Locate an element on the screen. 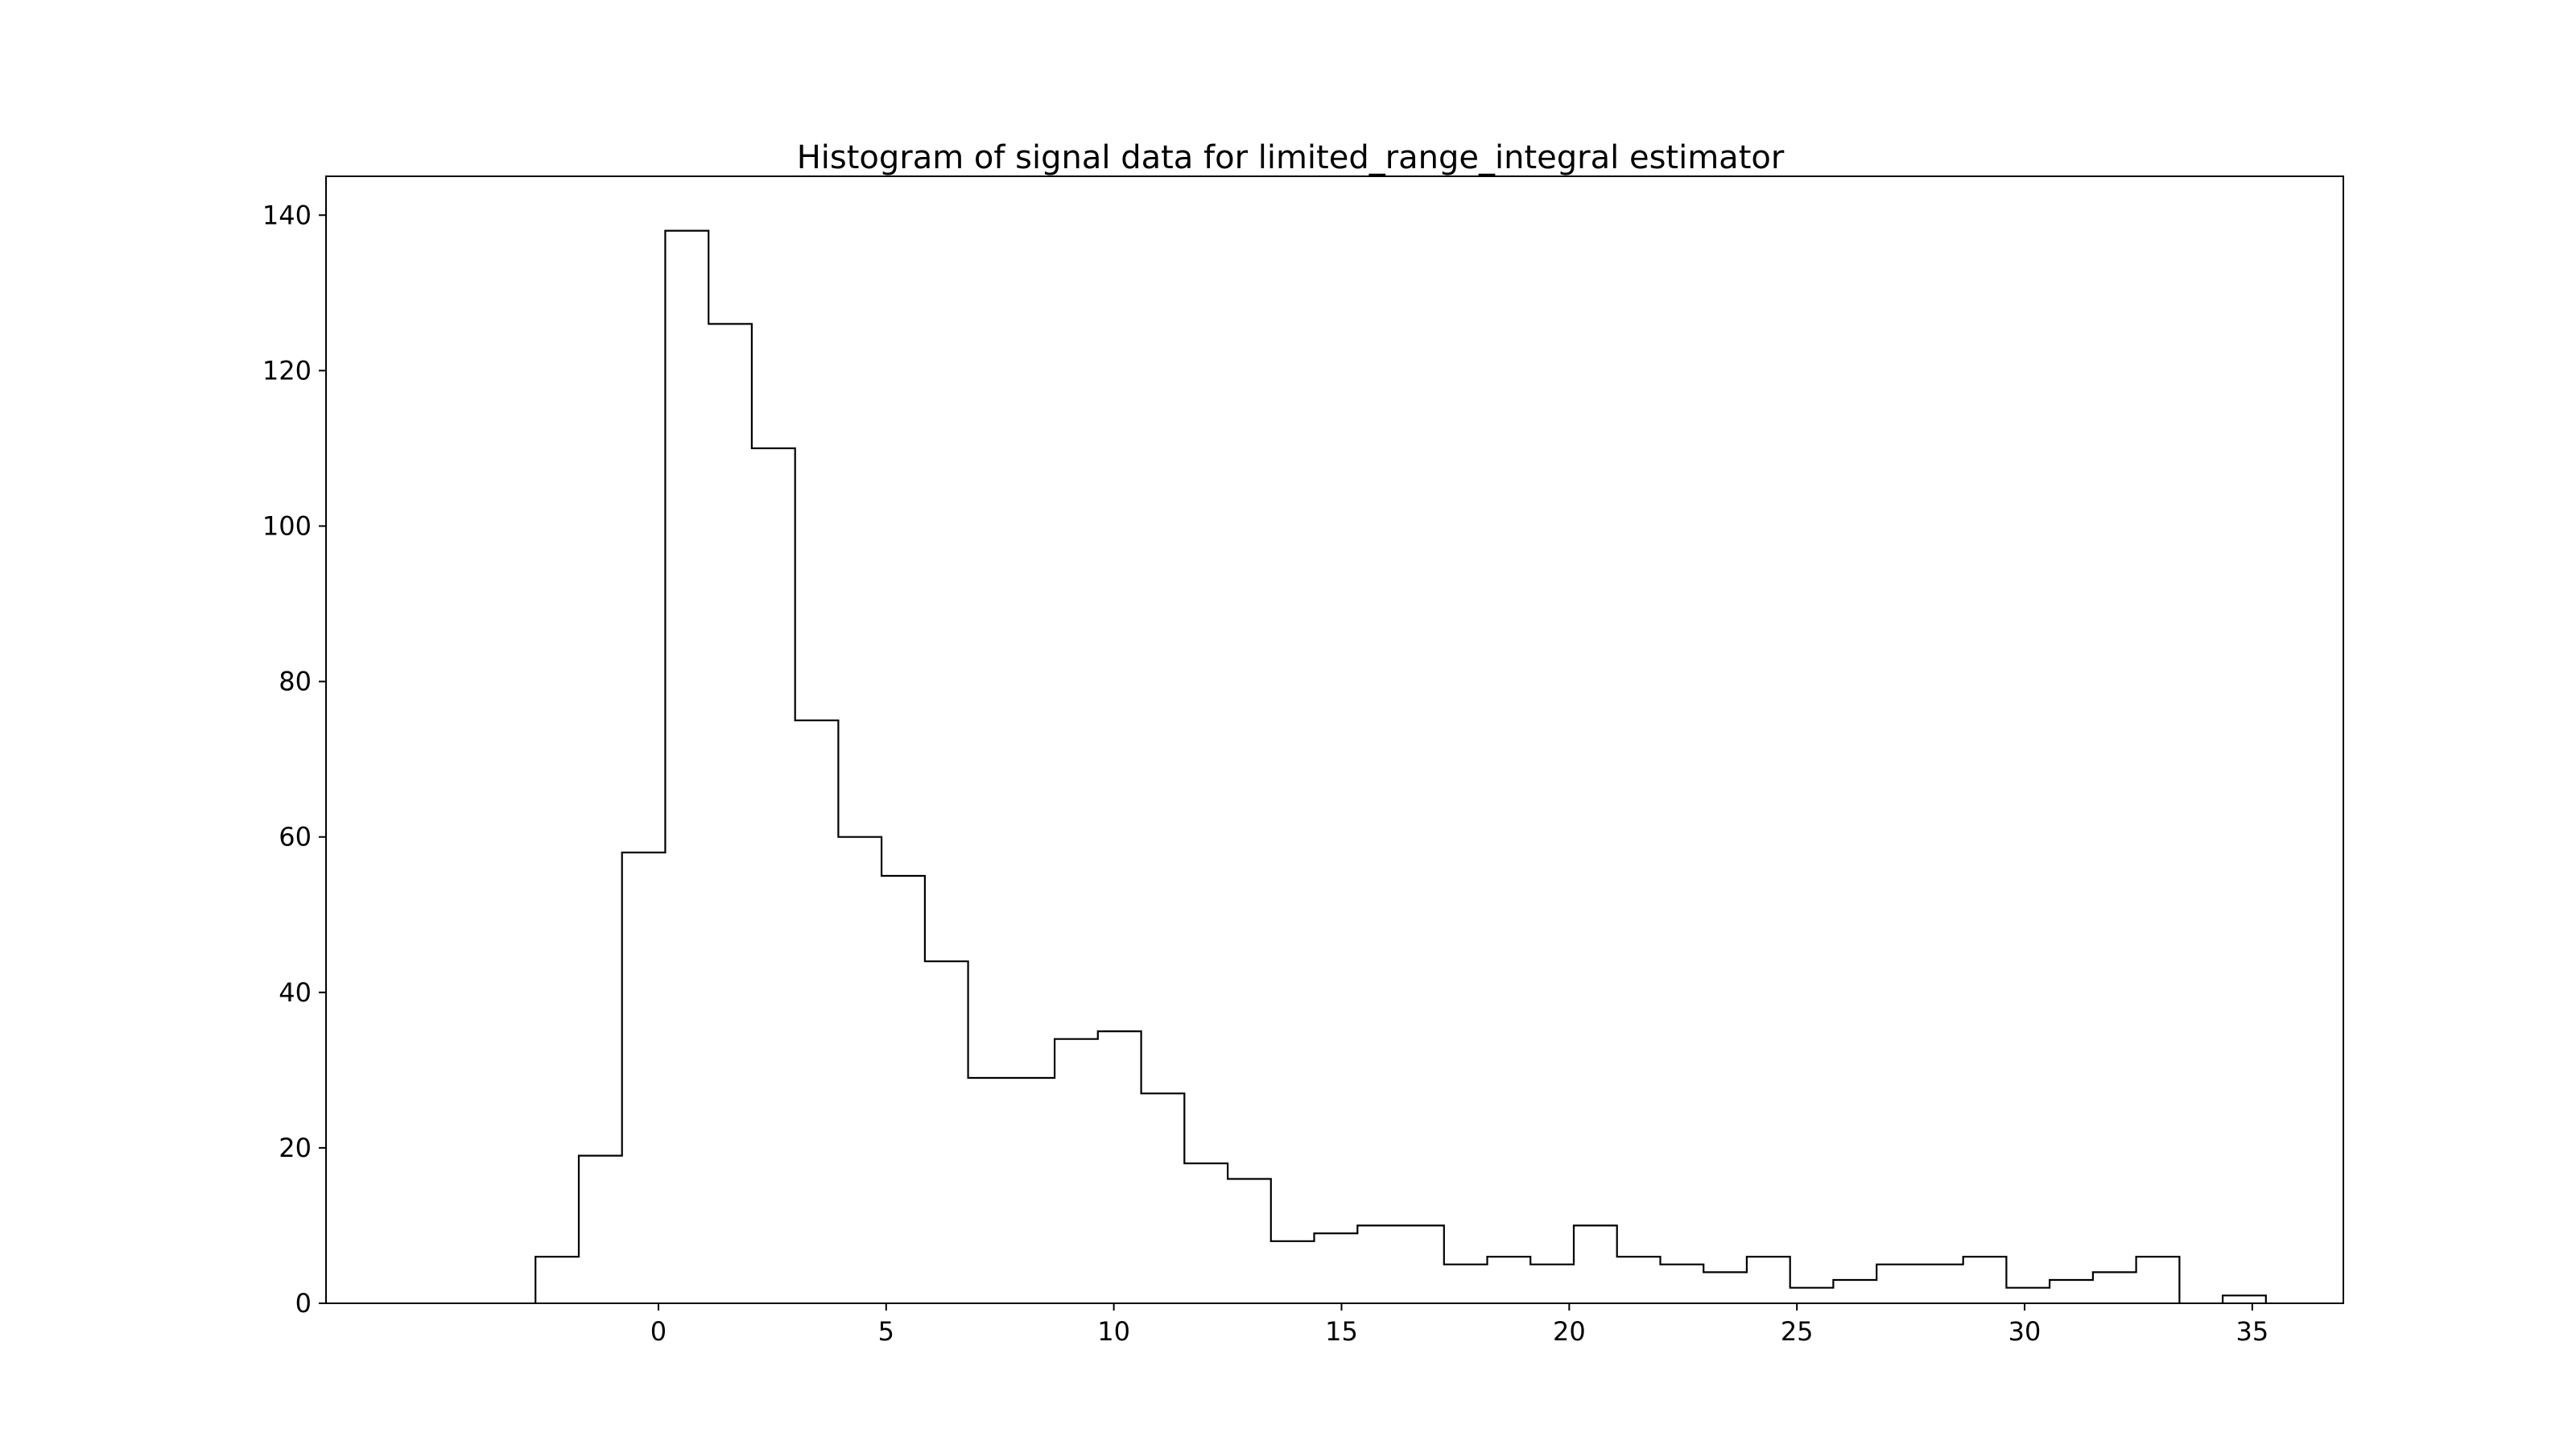 This screenshot has height=1449, width=2576. x-tick-label: 20 is located at coordinates (1569, 1331).